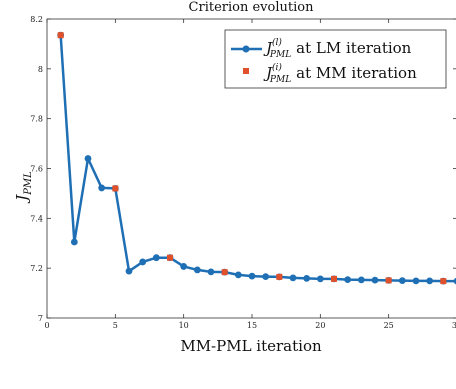 Image resolution: width=456 pixels, height=389 pixels. Describe the element at coordinates (252, 7) in the screenshot. I see `chart-title: Criterion evolution` at that location.